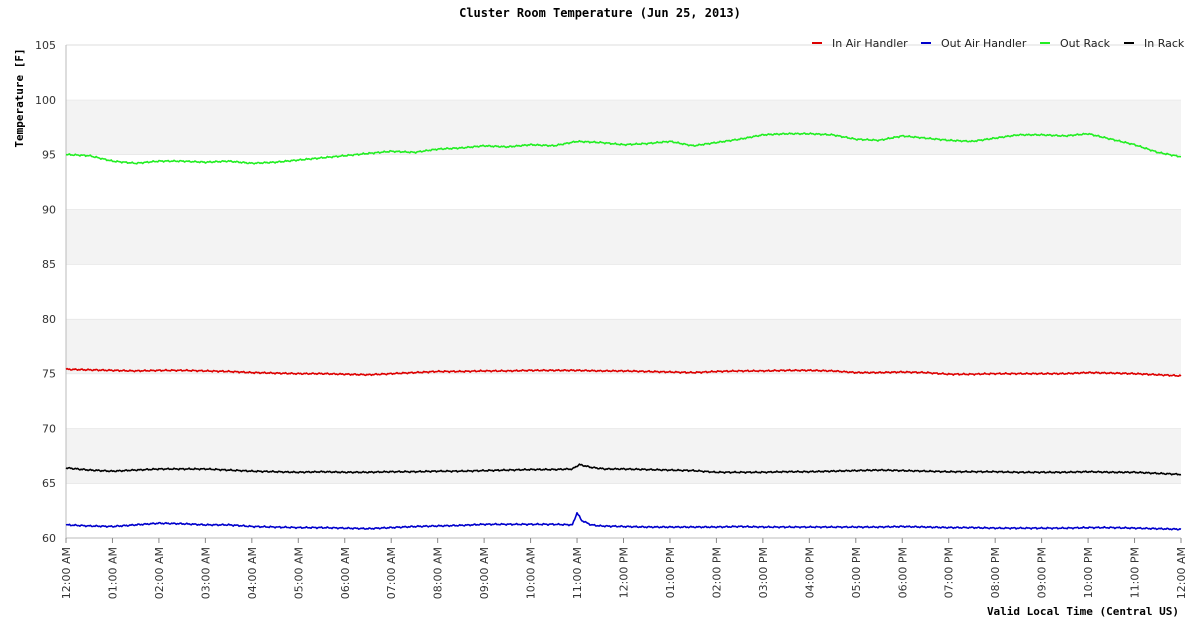 The height and width of the screenshot is (628, 1200). What do you see at coordinates (1135, 572) in the screenshot?
I see `x-tick-label: 11:00 PM` at bounding box center [1135, 572].